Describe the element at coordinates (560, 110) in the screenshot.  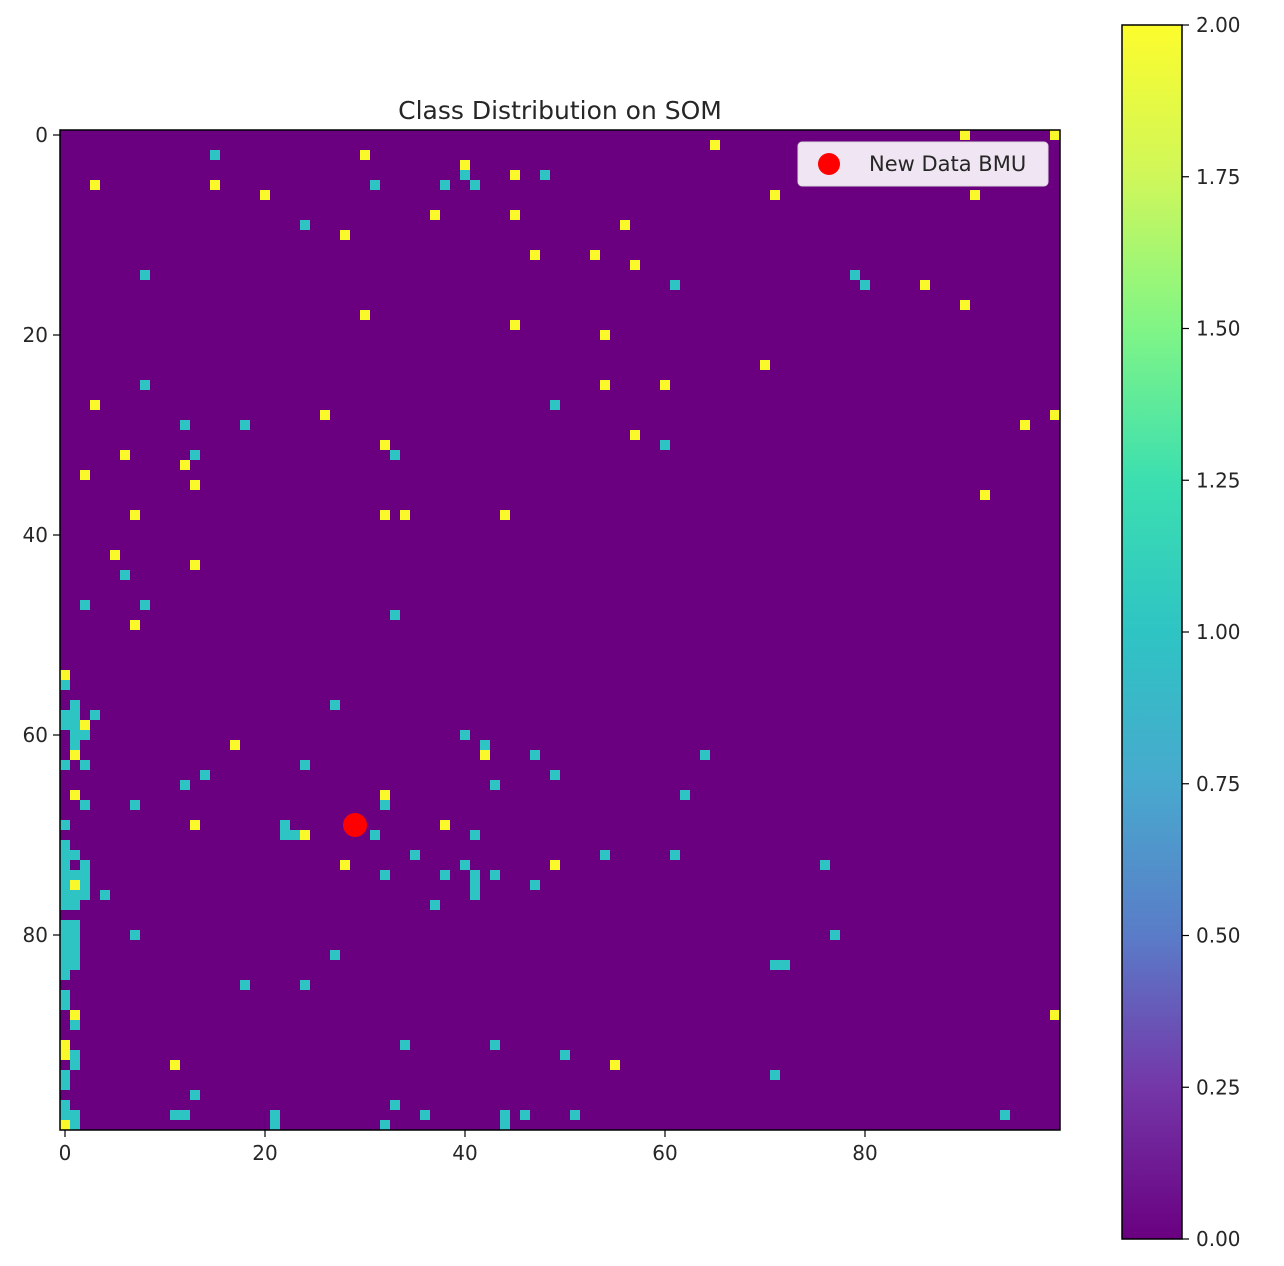
I see `chart-title: Class Distribution on SOM` at that location.